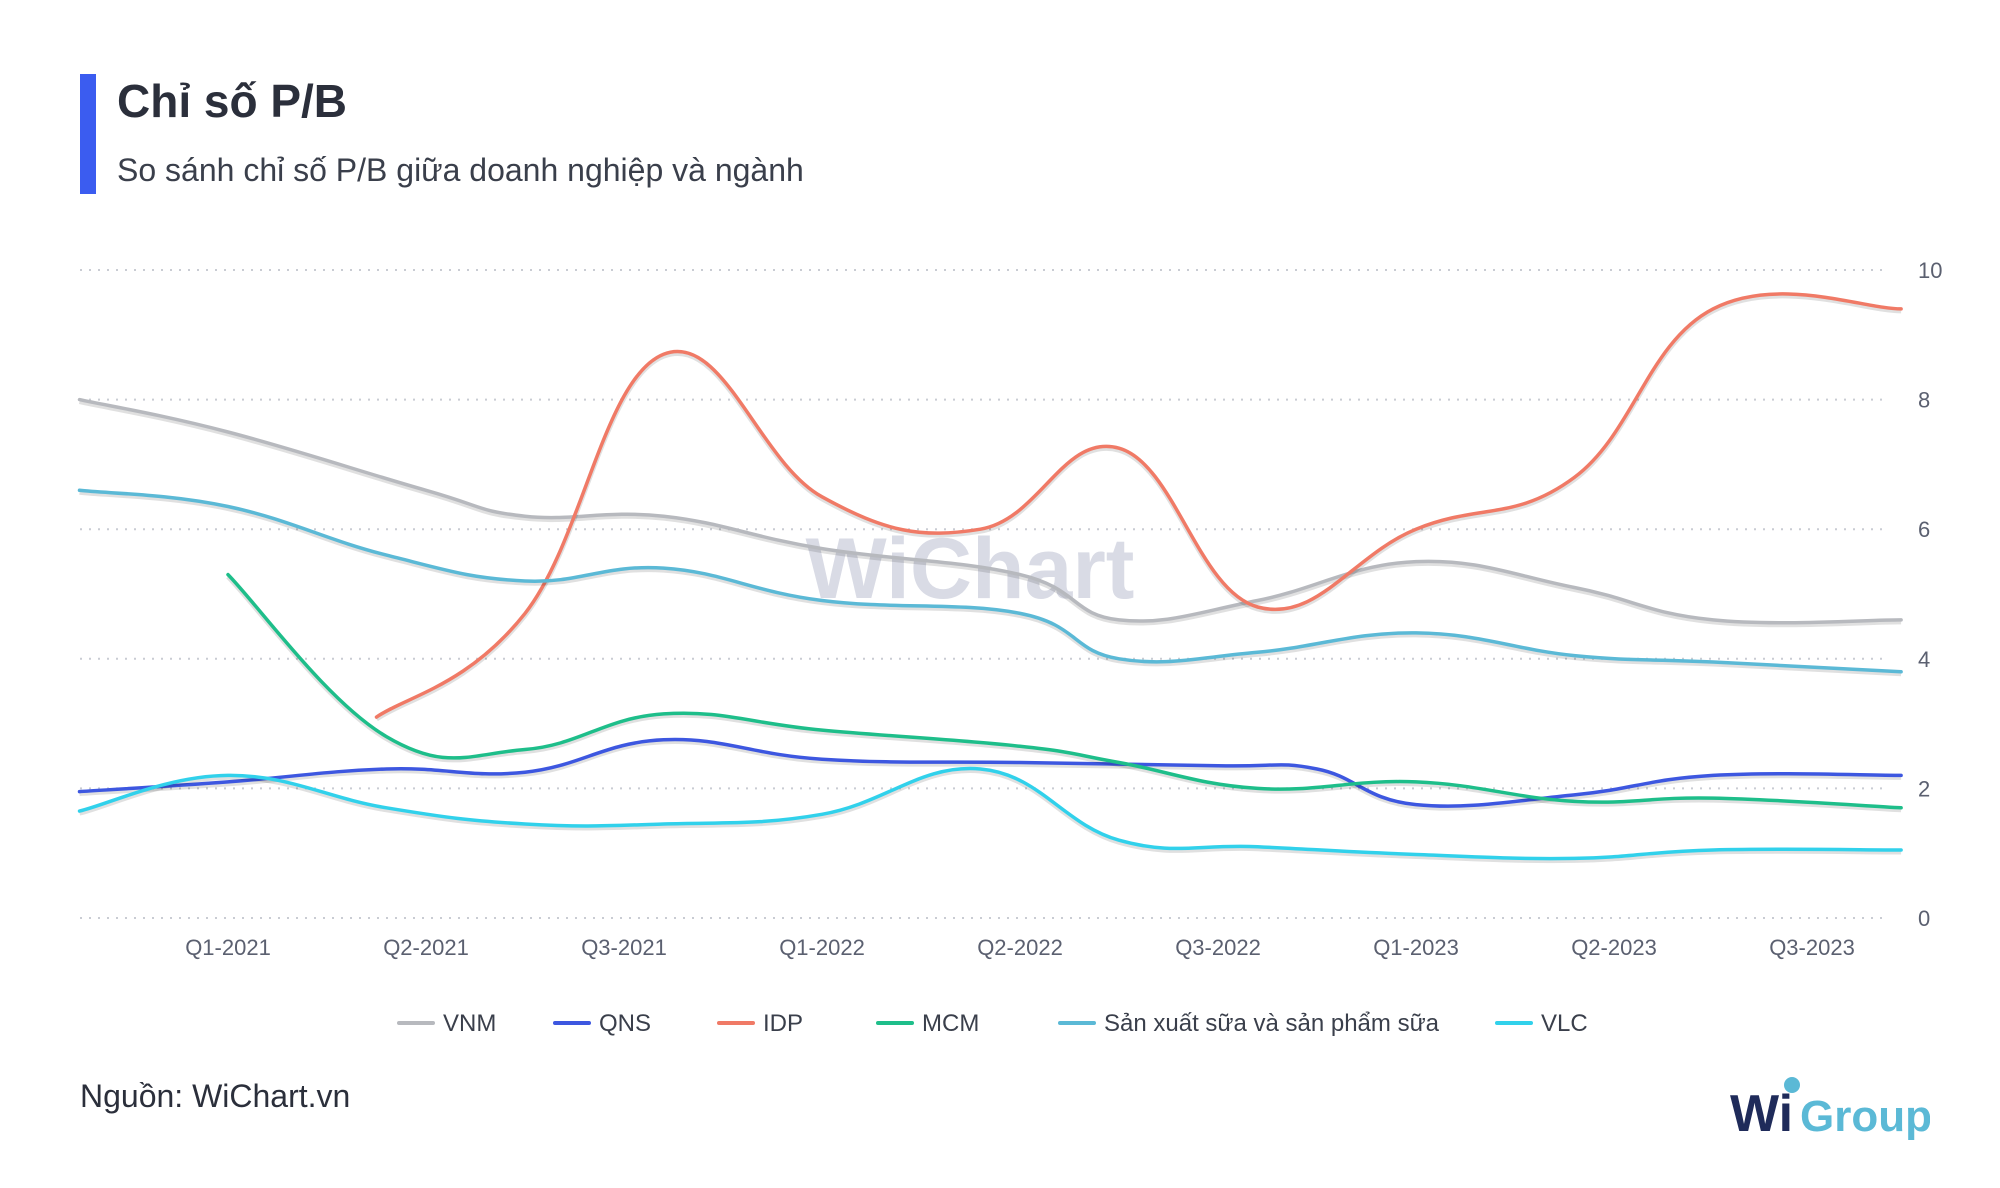 The width and height of the screenshot is (2000, 1188). Describe the element at coordinates (625, 1023) in the screenshot. I see `legend-label: QNS` at that location.